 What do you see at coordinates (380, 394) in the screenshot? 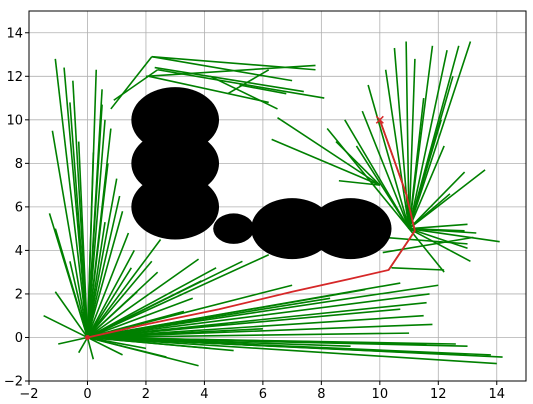
I see `x-tick-label: 10` at bounding box center [380, 394].